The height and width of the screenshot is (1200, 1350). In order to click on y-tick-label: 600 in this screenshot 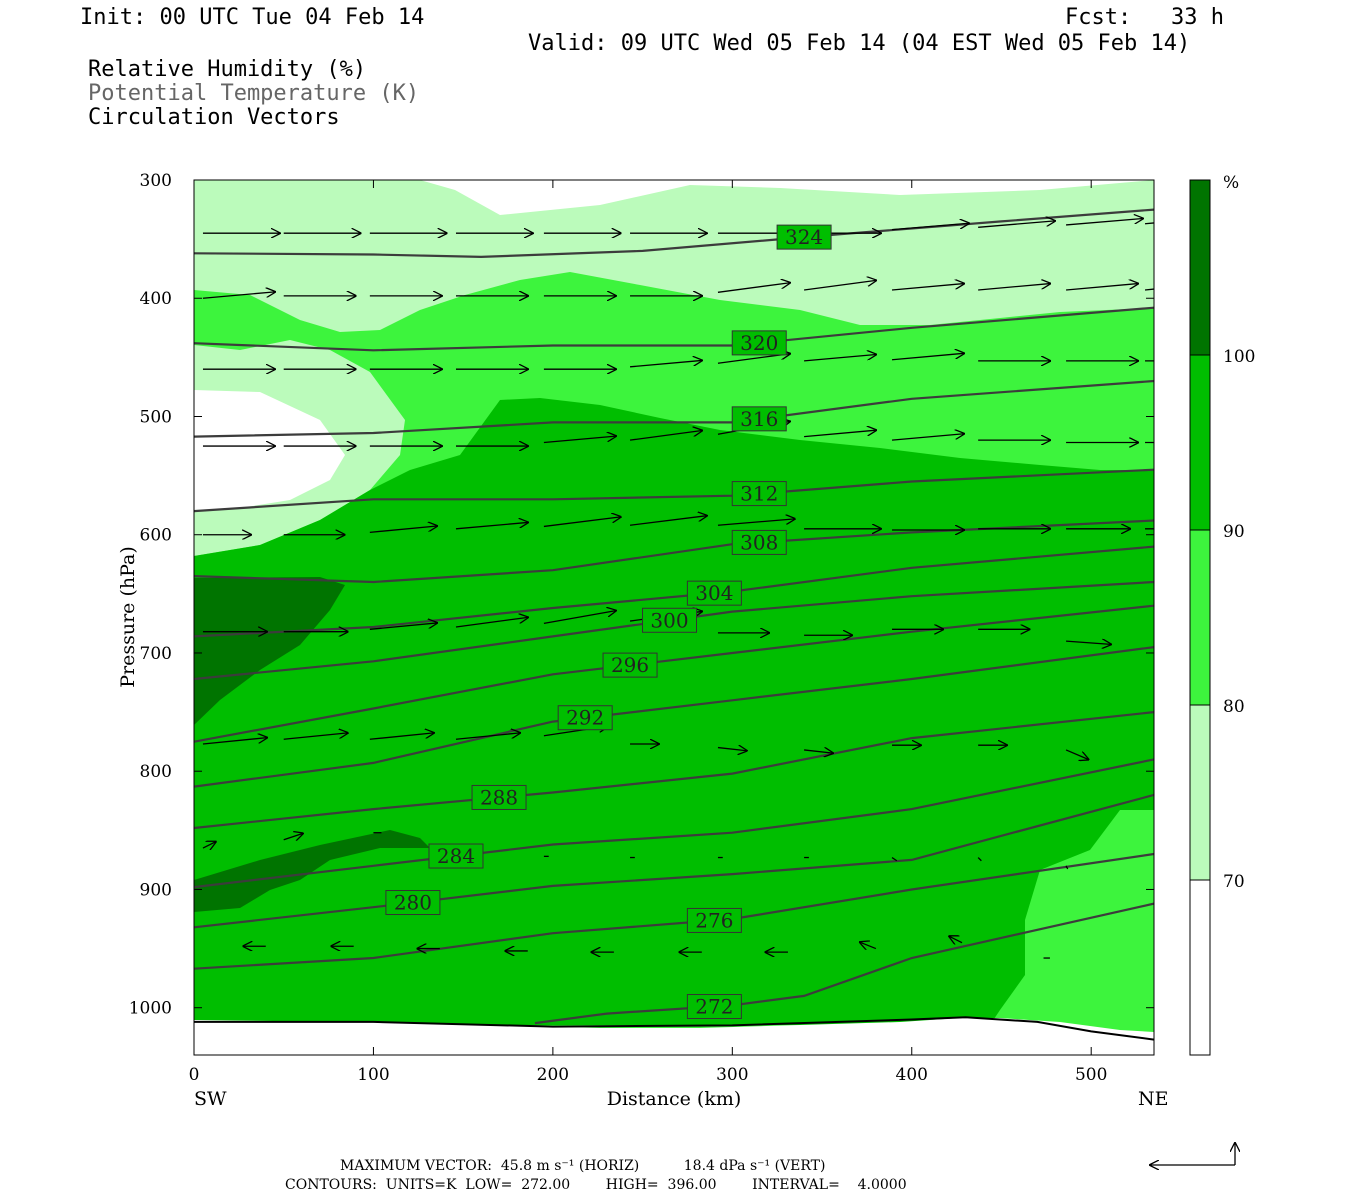, I will do `click(156, 536)`.